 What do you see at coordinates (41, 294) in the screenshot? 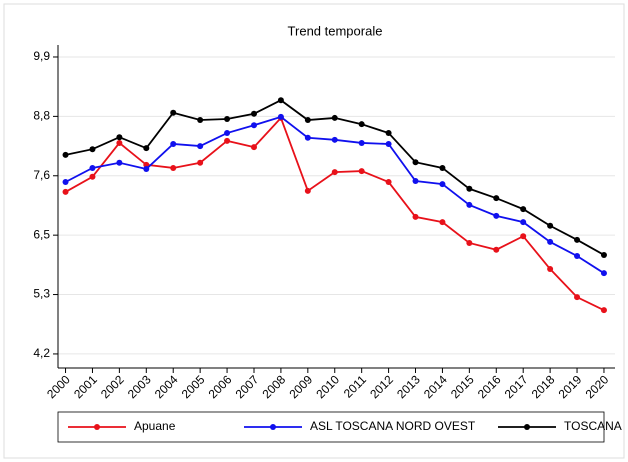
I see `y-tick-label: 5,3` at bounding box center [41, 294].